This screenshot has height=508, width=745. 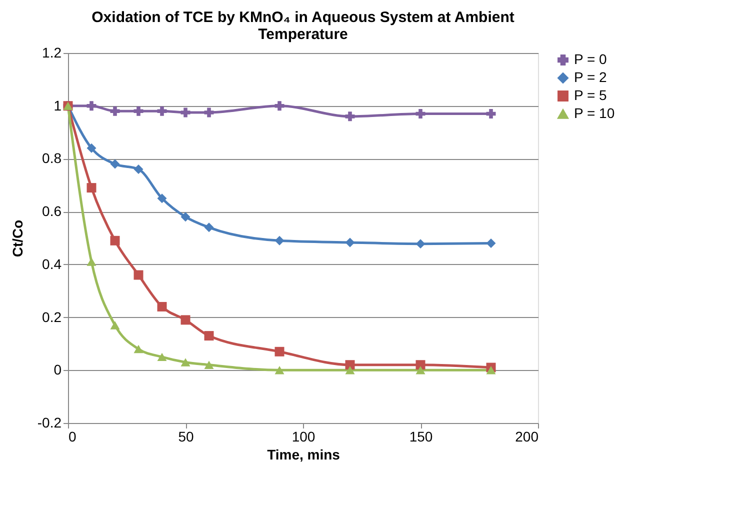 I want to click on y-tick-label: 1.2, so click(x=52, y=52).